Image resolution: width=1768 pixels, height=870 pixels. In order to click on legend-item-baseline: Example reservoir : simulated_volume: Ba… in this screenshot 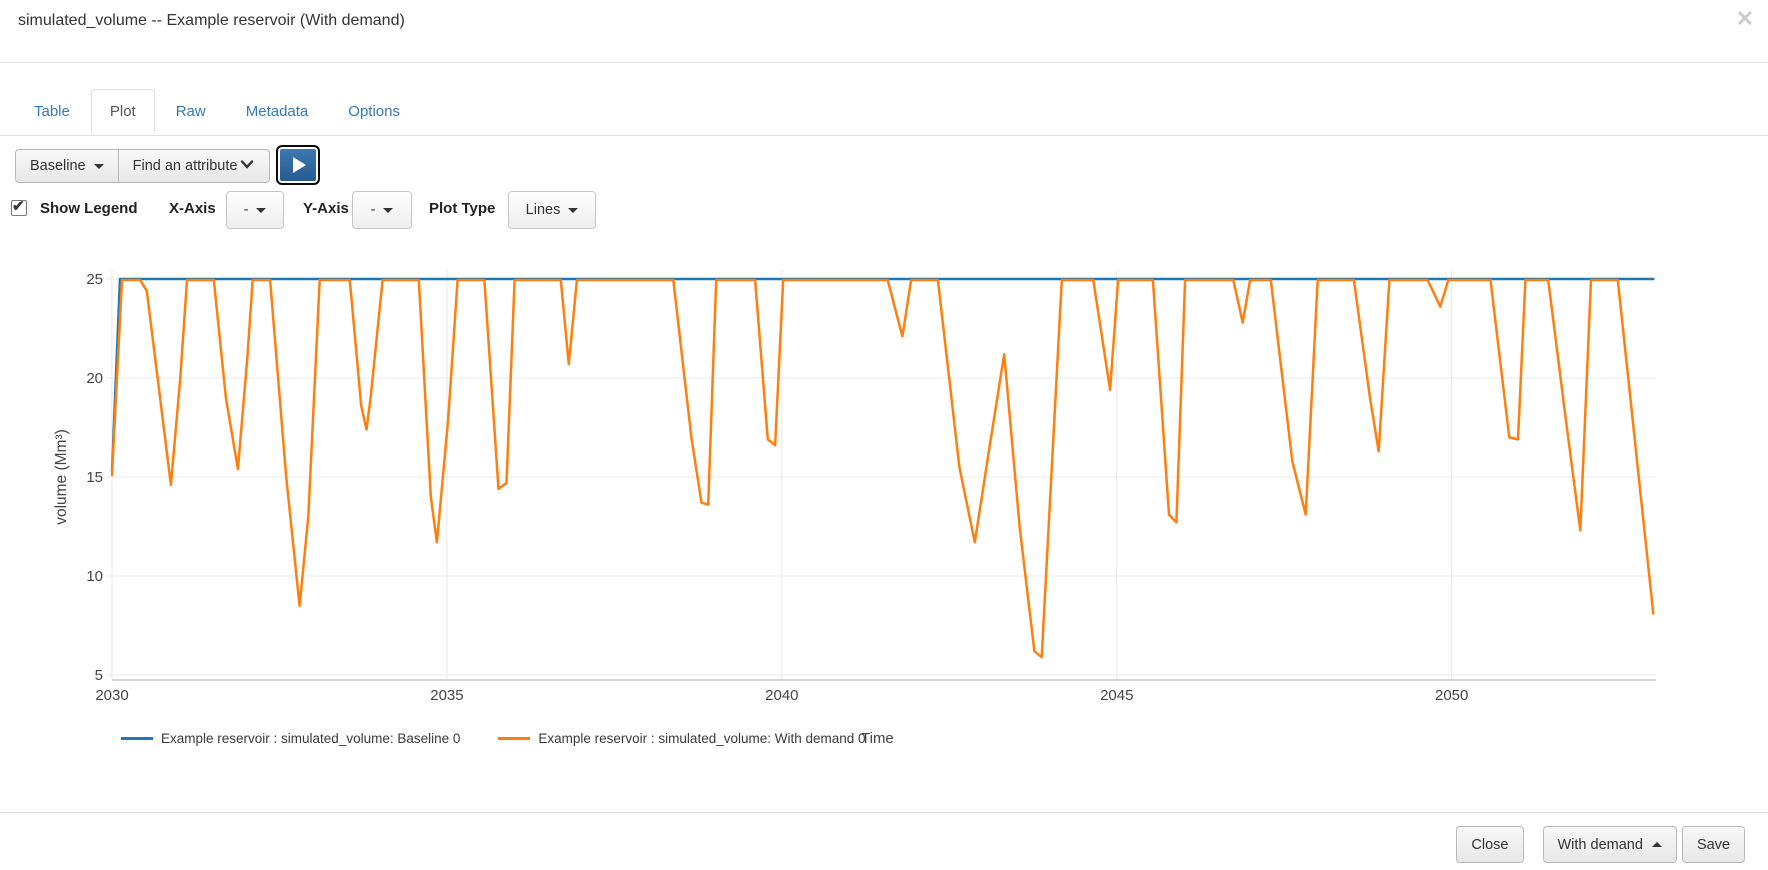, I will do `click(290, 738)`.